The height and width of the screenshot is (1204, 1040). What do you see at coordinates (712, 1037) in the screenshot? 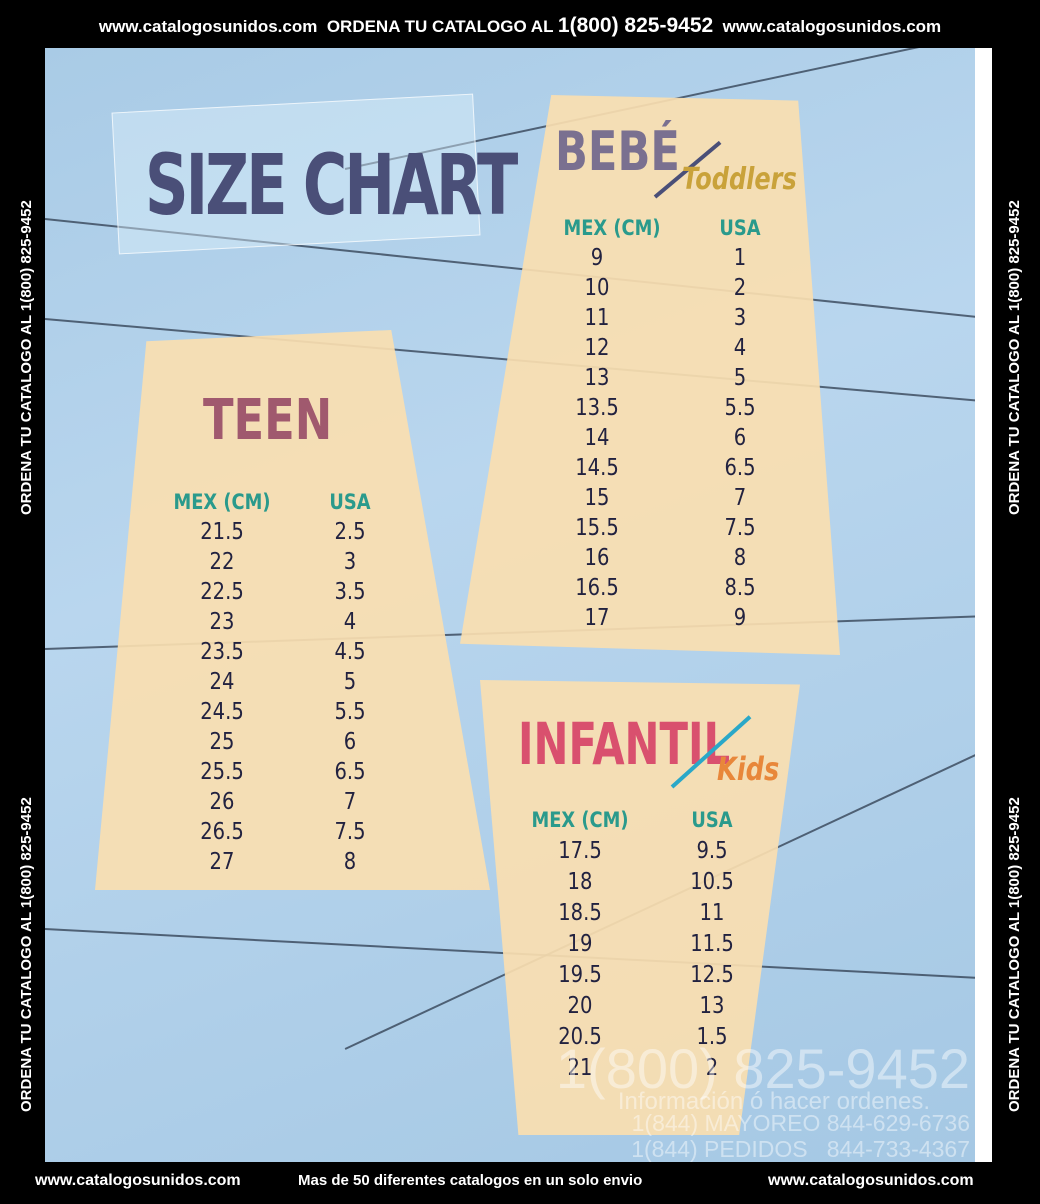
I see `infantil-usa-cell: 1.5` at bounding box center [712, 1037].